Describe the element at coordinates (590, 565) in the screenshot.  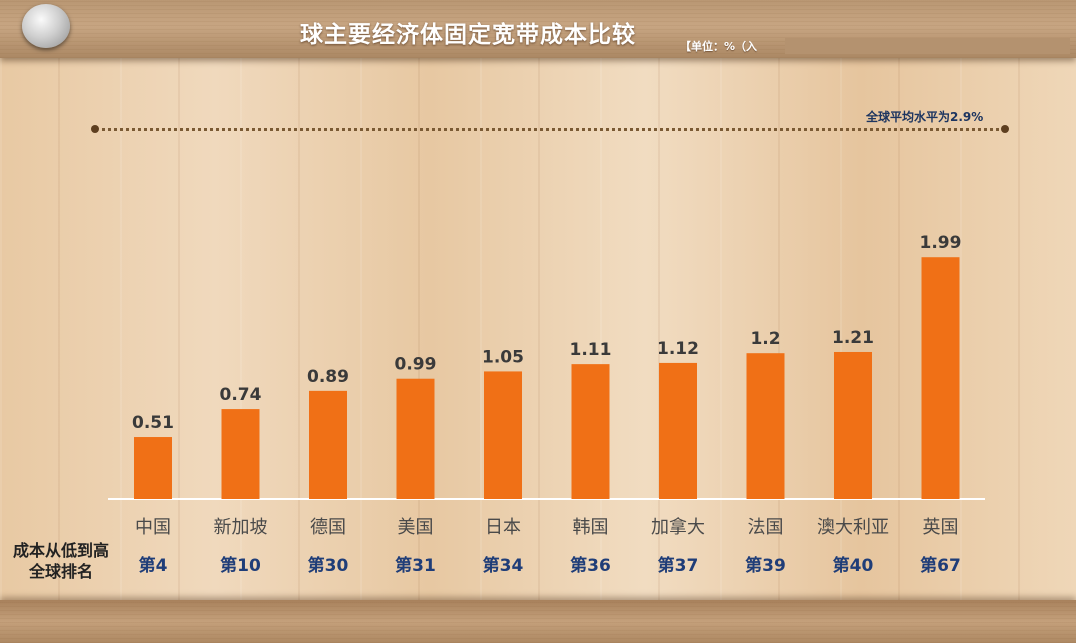
I see `rank-label: 第36` at that location.